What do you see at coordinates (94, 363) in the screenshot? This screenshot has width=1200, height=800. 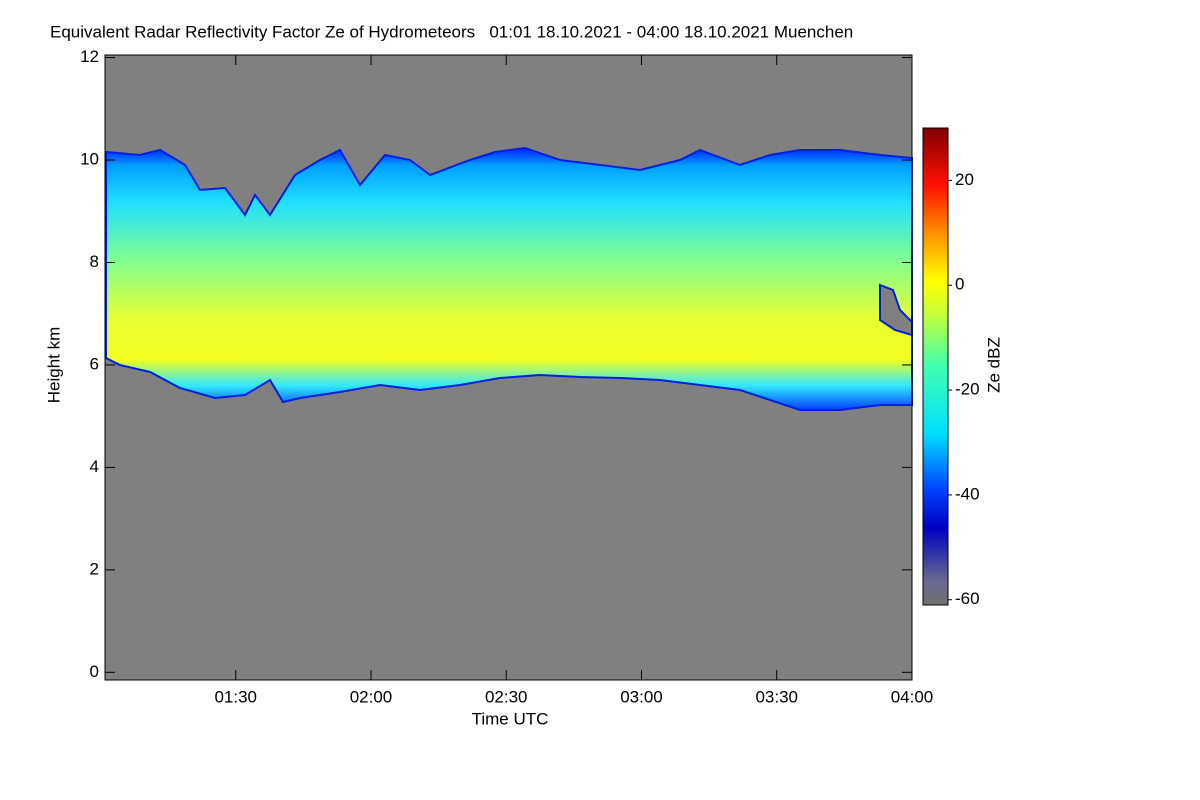 I see `y-tick-label: 6` at bounding box center [94, 363].